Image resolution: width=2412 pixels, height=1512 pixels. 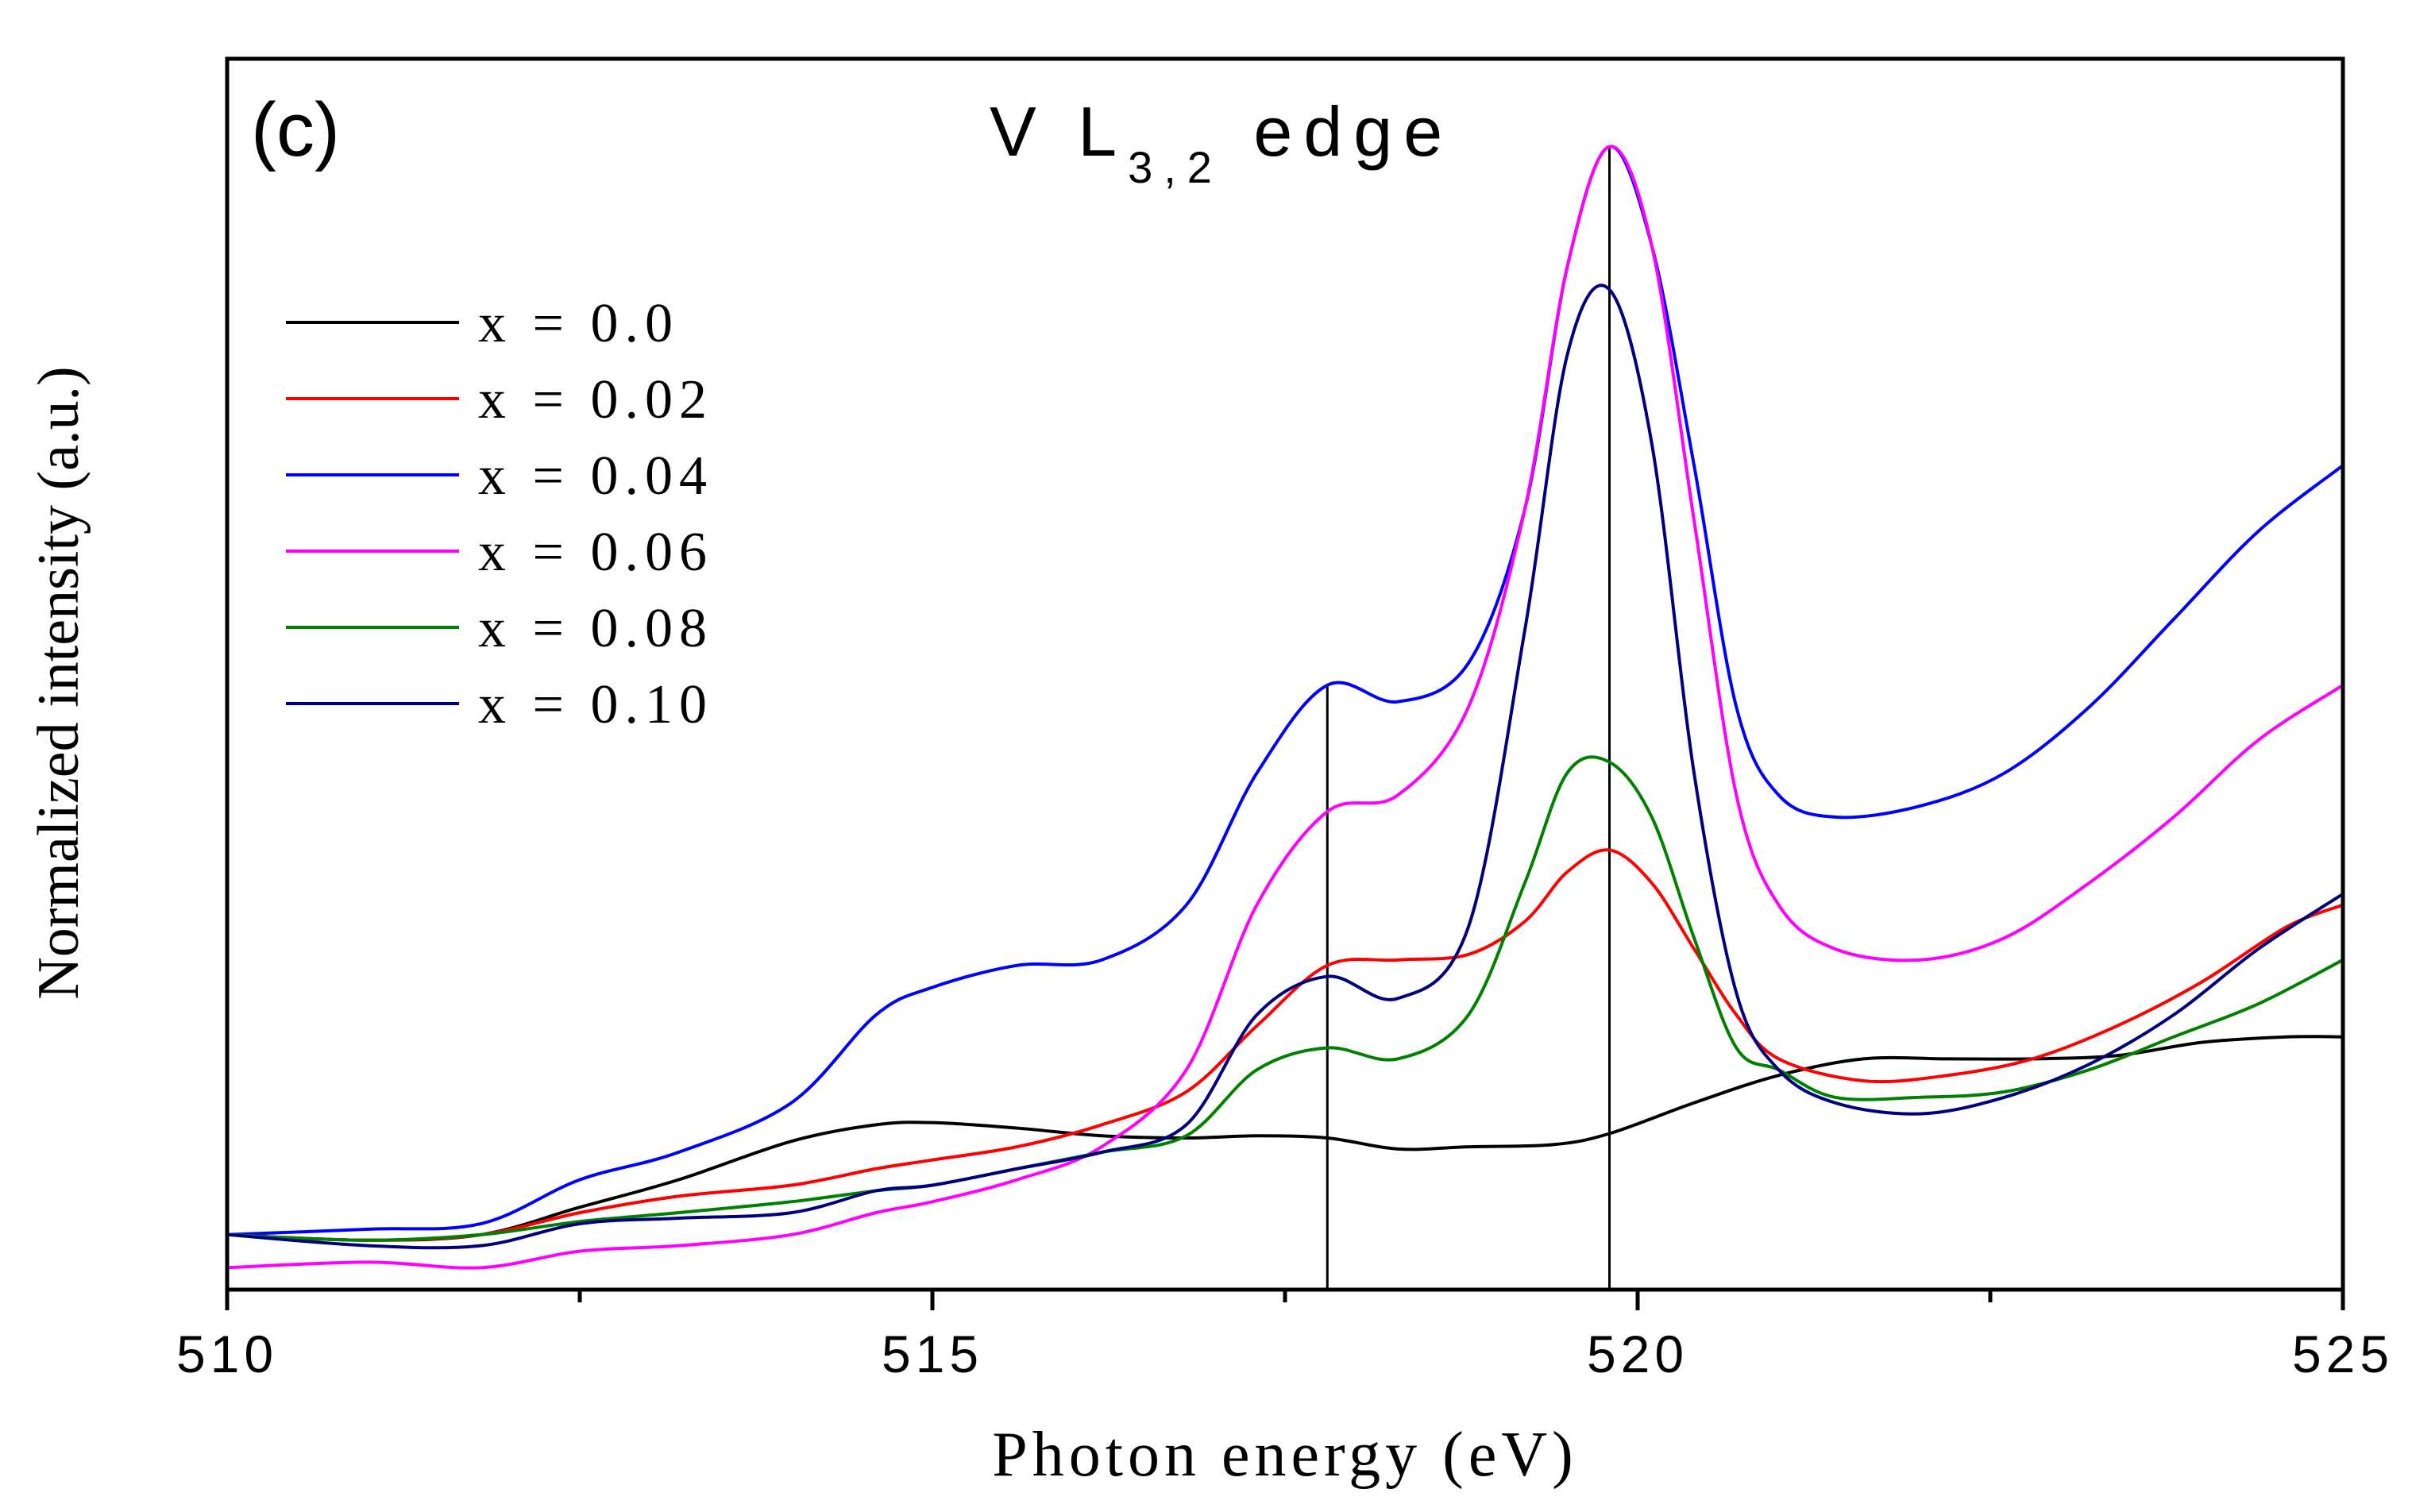 I want to click on chart-title-prefix: V L, so click(x=1059, y=131).